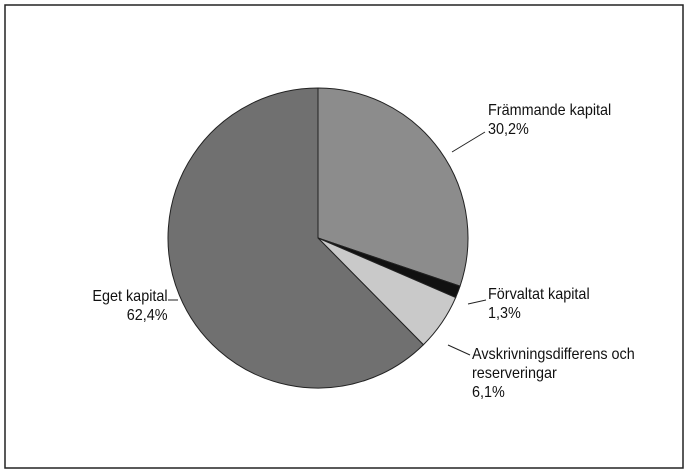 Image resolution: width=688 pixels, height=474 pixels. I want to click on slice-label: Främmande kapital 30,2%, so click(549, 120).